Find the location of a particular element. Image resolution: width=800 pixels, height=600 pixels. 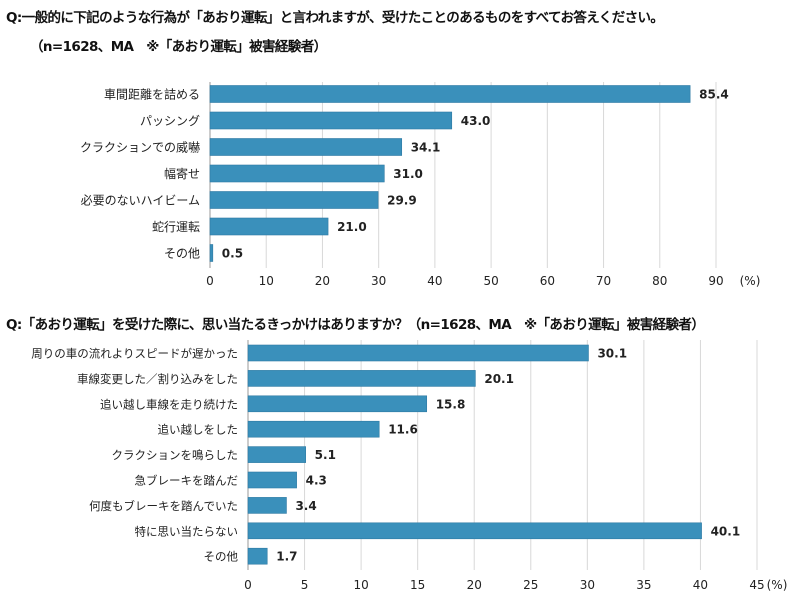

chart2-category-label: クラクションを鳴らした is located at coordinates (175, 455).